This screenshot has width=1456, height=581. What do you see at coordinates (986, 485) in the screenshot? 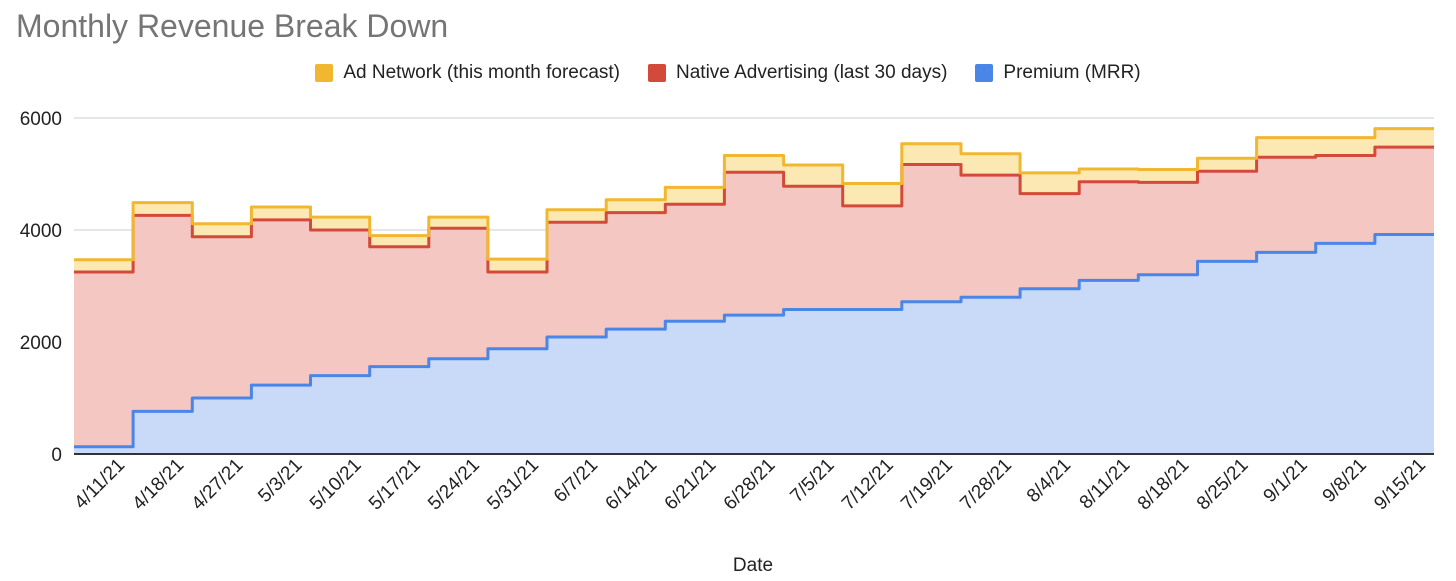
I see `x-tick-label: 7/28/21` at bounding box center [986, 485].